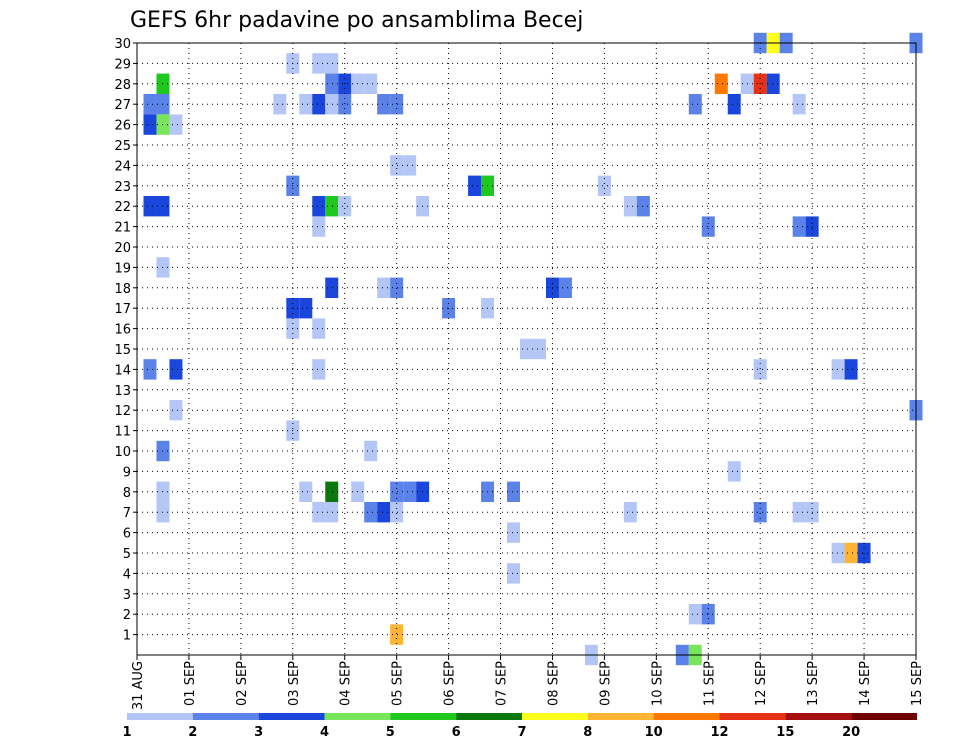  What do you see at coordinates (865, 683) in the screenshot?
I see `x-tick-label: 14 SEP` at bounding box center [865, 683].